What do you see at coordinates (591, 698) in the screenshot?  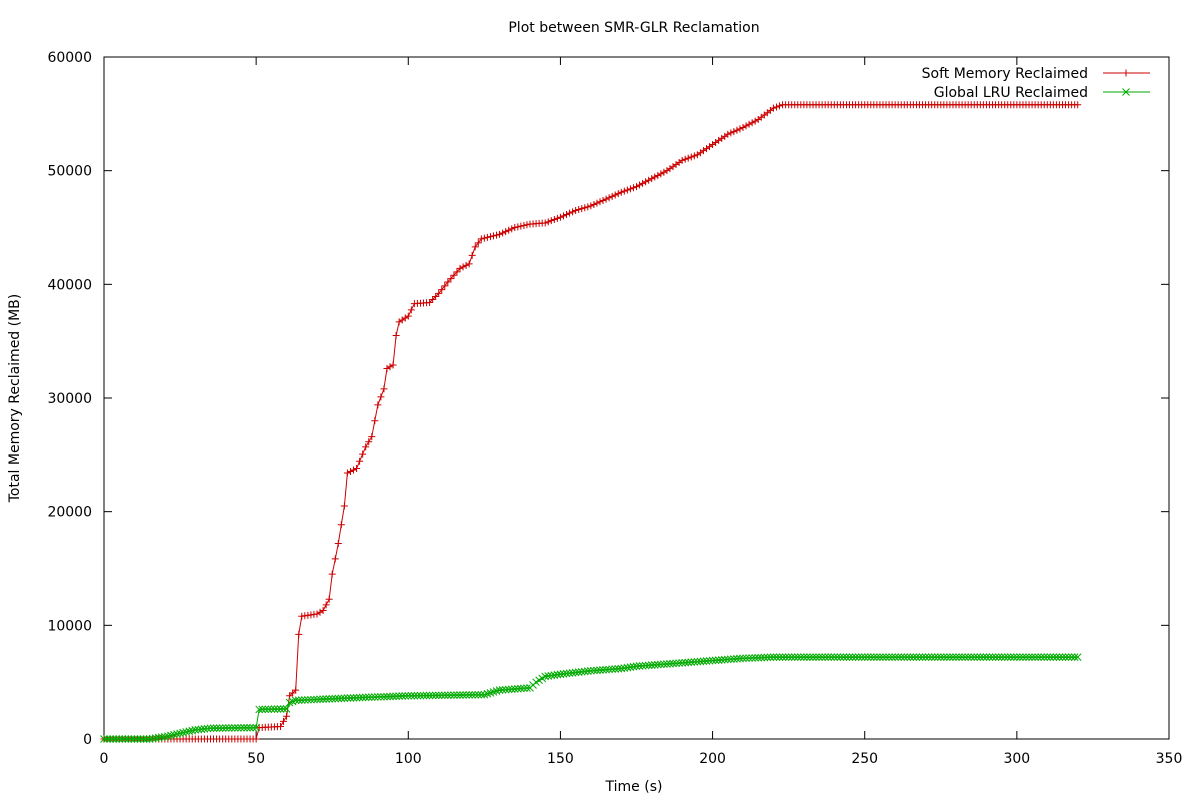 I see `series-line-global-lru` at bounding box center [591, 698].